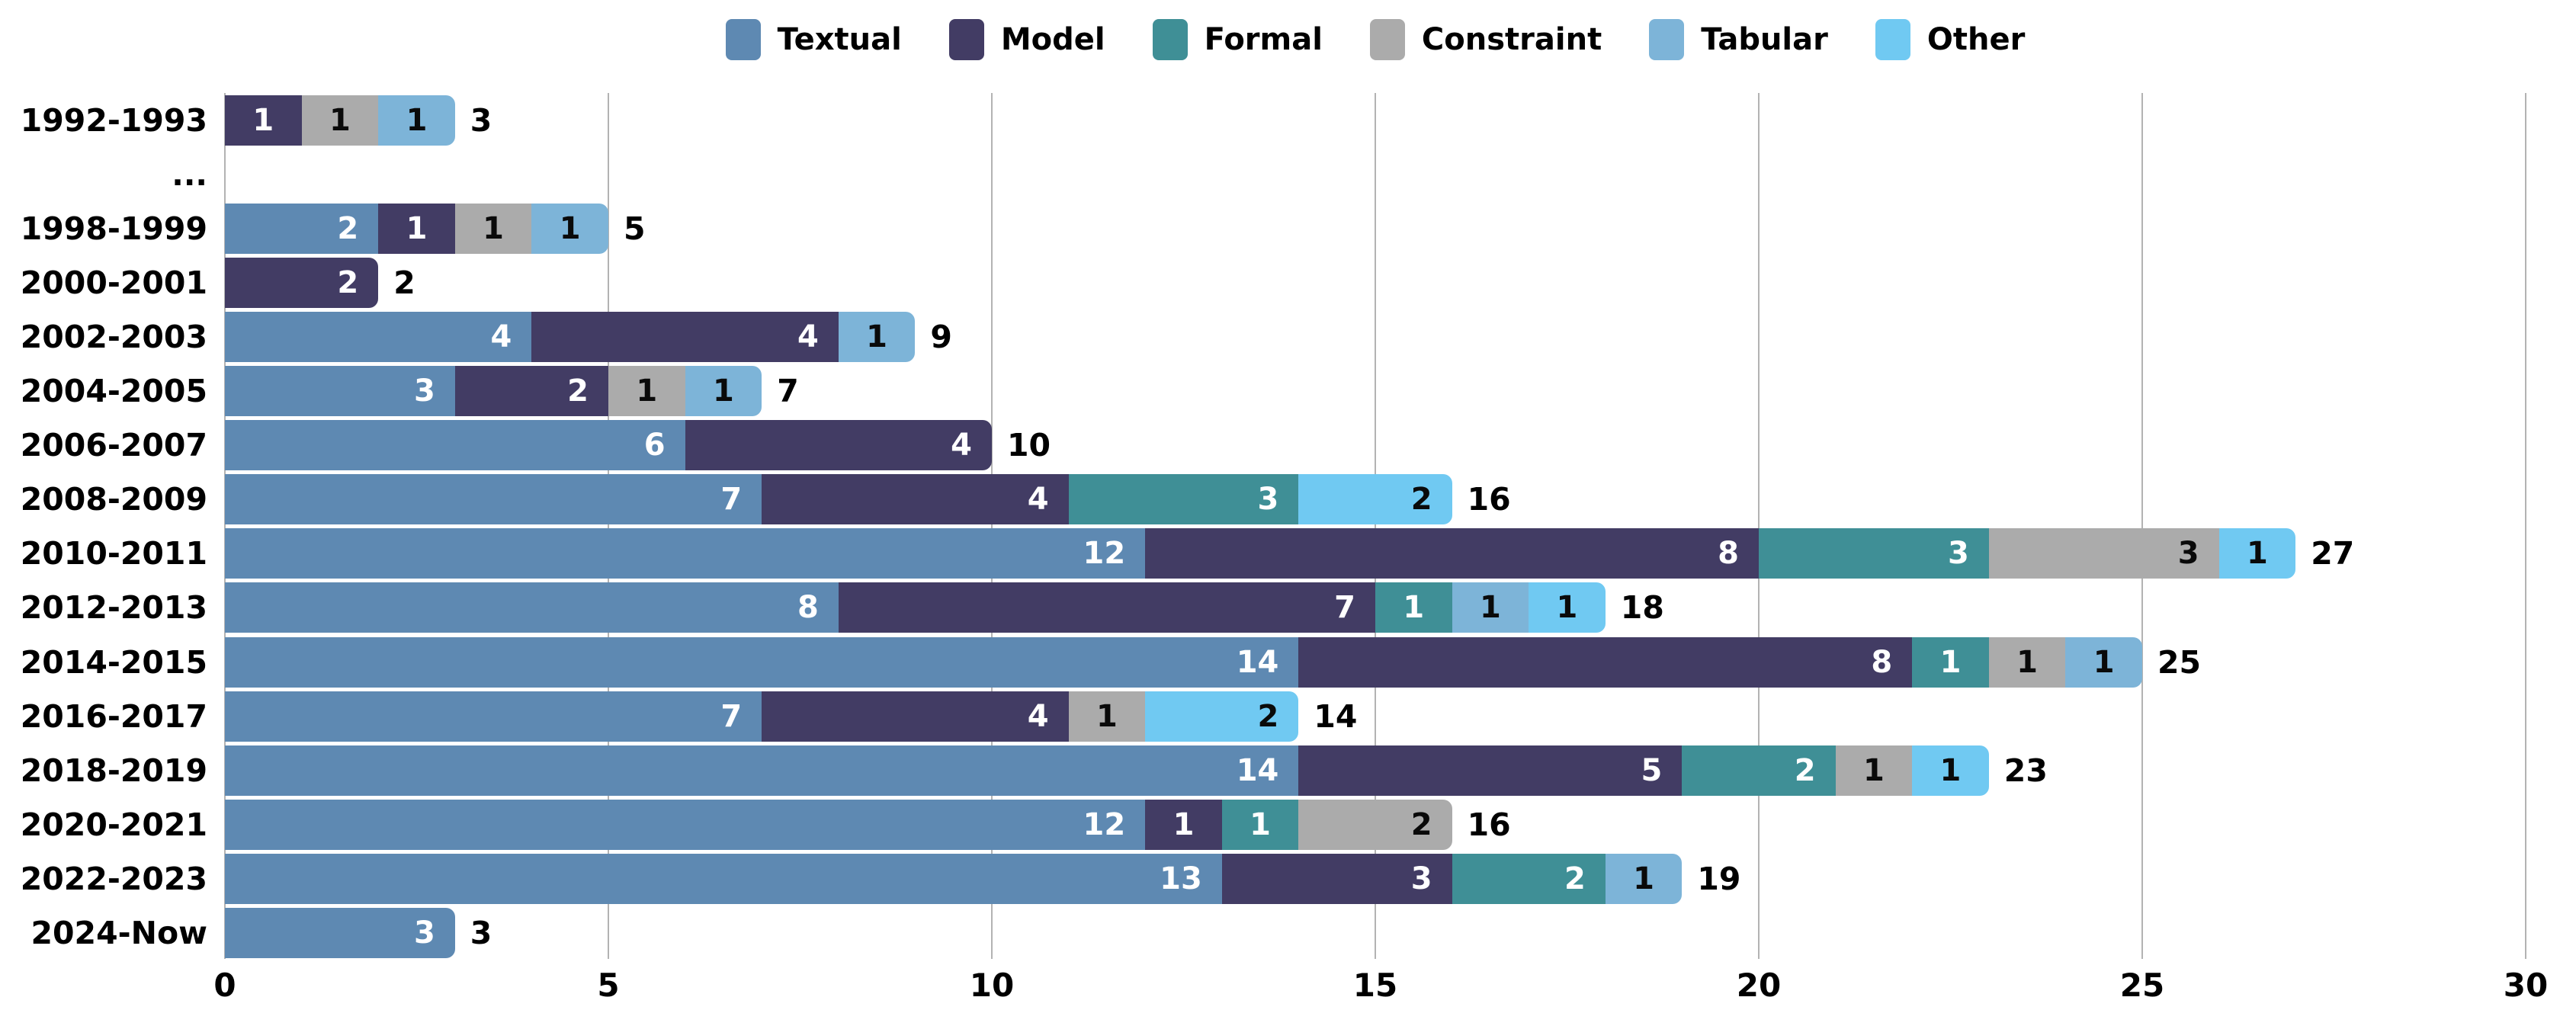  Describe the element at coordinates (532, 607) in the screenshot. I see `bar-segment-textual: 8` at that location.